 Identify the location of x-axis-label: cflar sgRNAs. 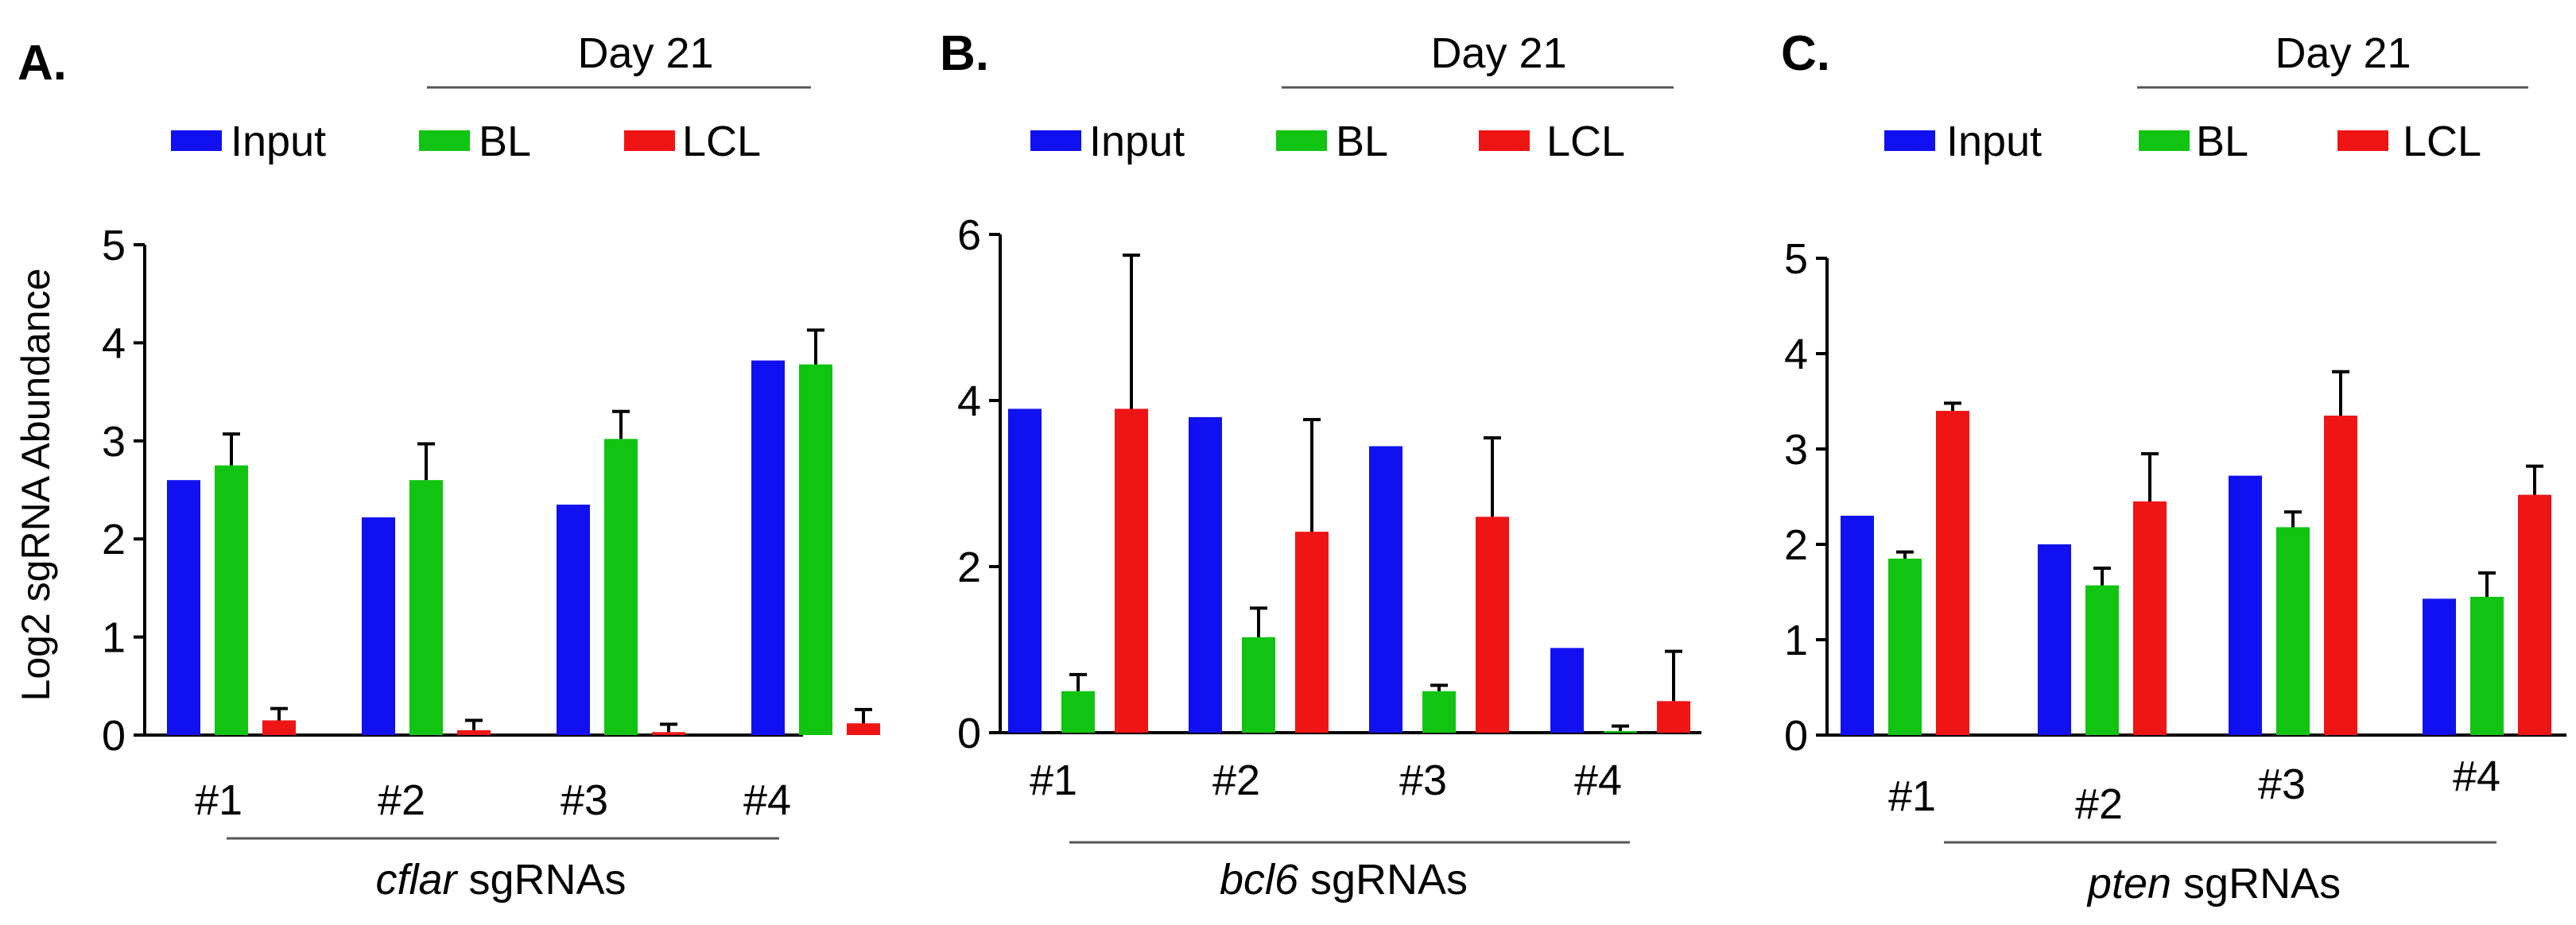
(501, 880).